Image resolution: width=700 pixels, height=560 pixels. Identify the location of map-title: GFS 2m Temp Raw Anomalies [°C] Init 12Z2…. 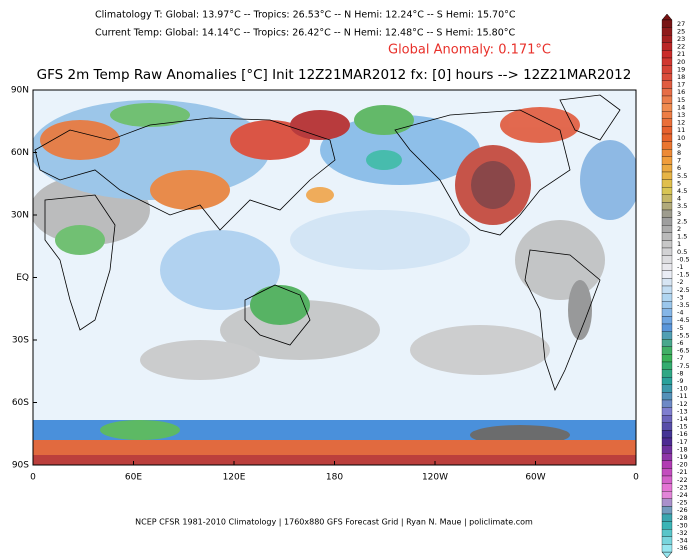
(334, 75).